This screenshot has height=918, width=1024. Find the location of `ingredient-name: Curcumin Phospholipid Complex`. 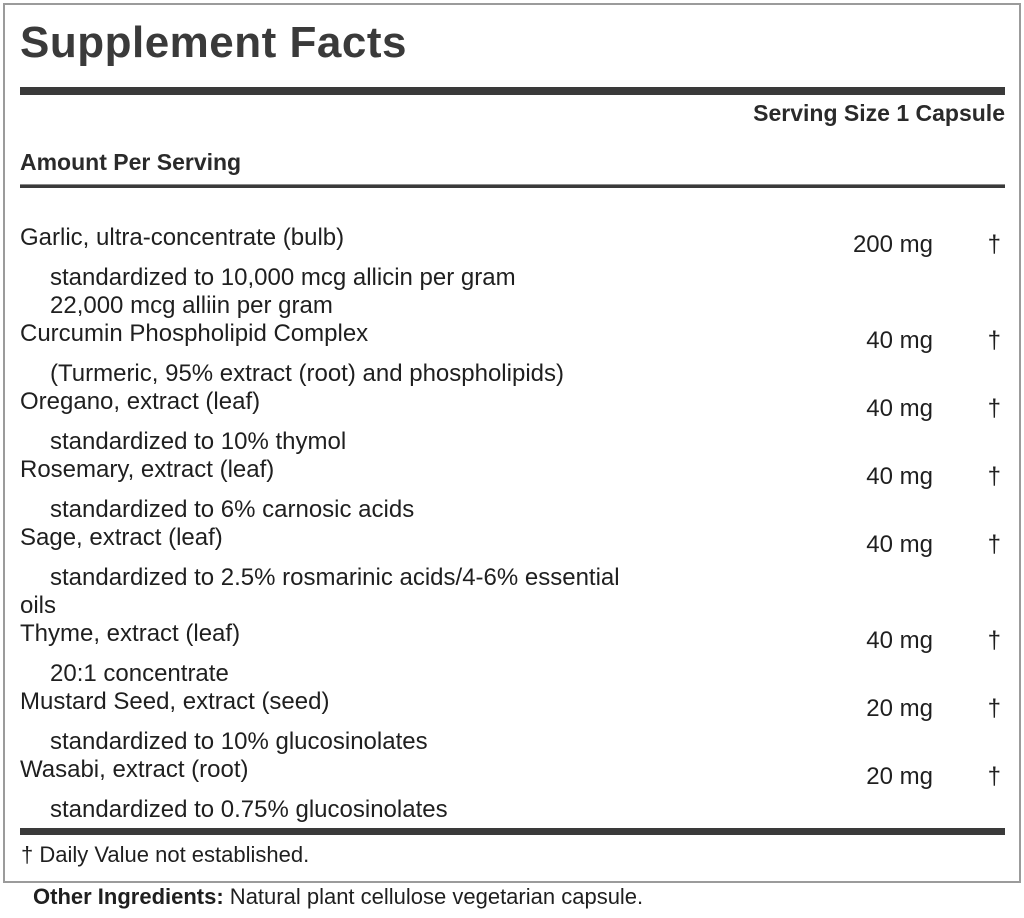

ingredient-name: Curcumin Phospholipid Complex is located at coordinates (194, 334).